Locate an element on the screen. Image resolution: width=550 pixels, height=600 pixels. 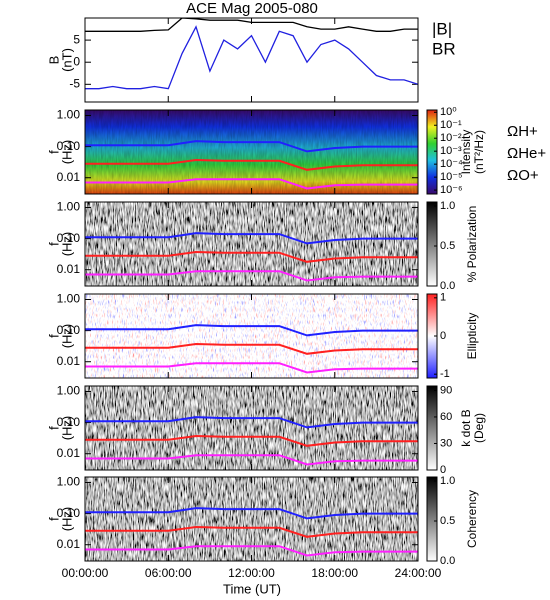
colorbar-title: % Polarization is located at coordinates (472, 244).